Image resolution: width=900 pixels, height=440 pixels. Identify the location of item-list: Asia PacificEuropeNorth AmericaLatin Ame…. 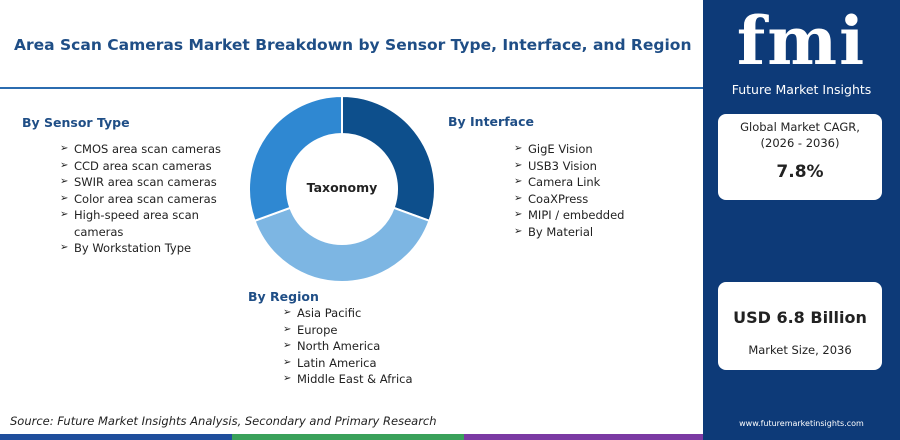
(368, 346).